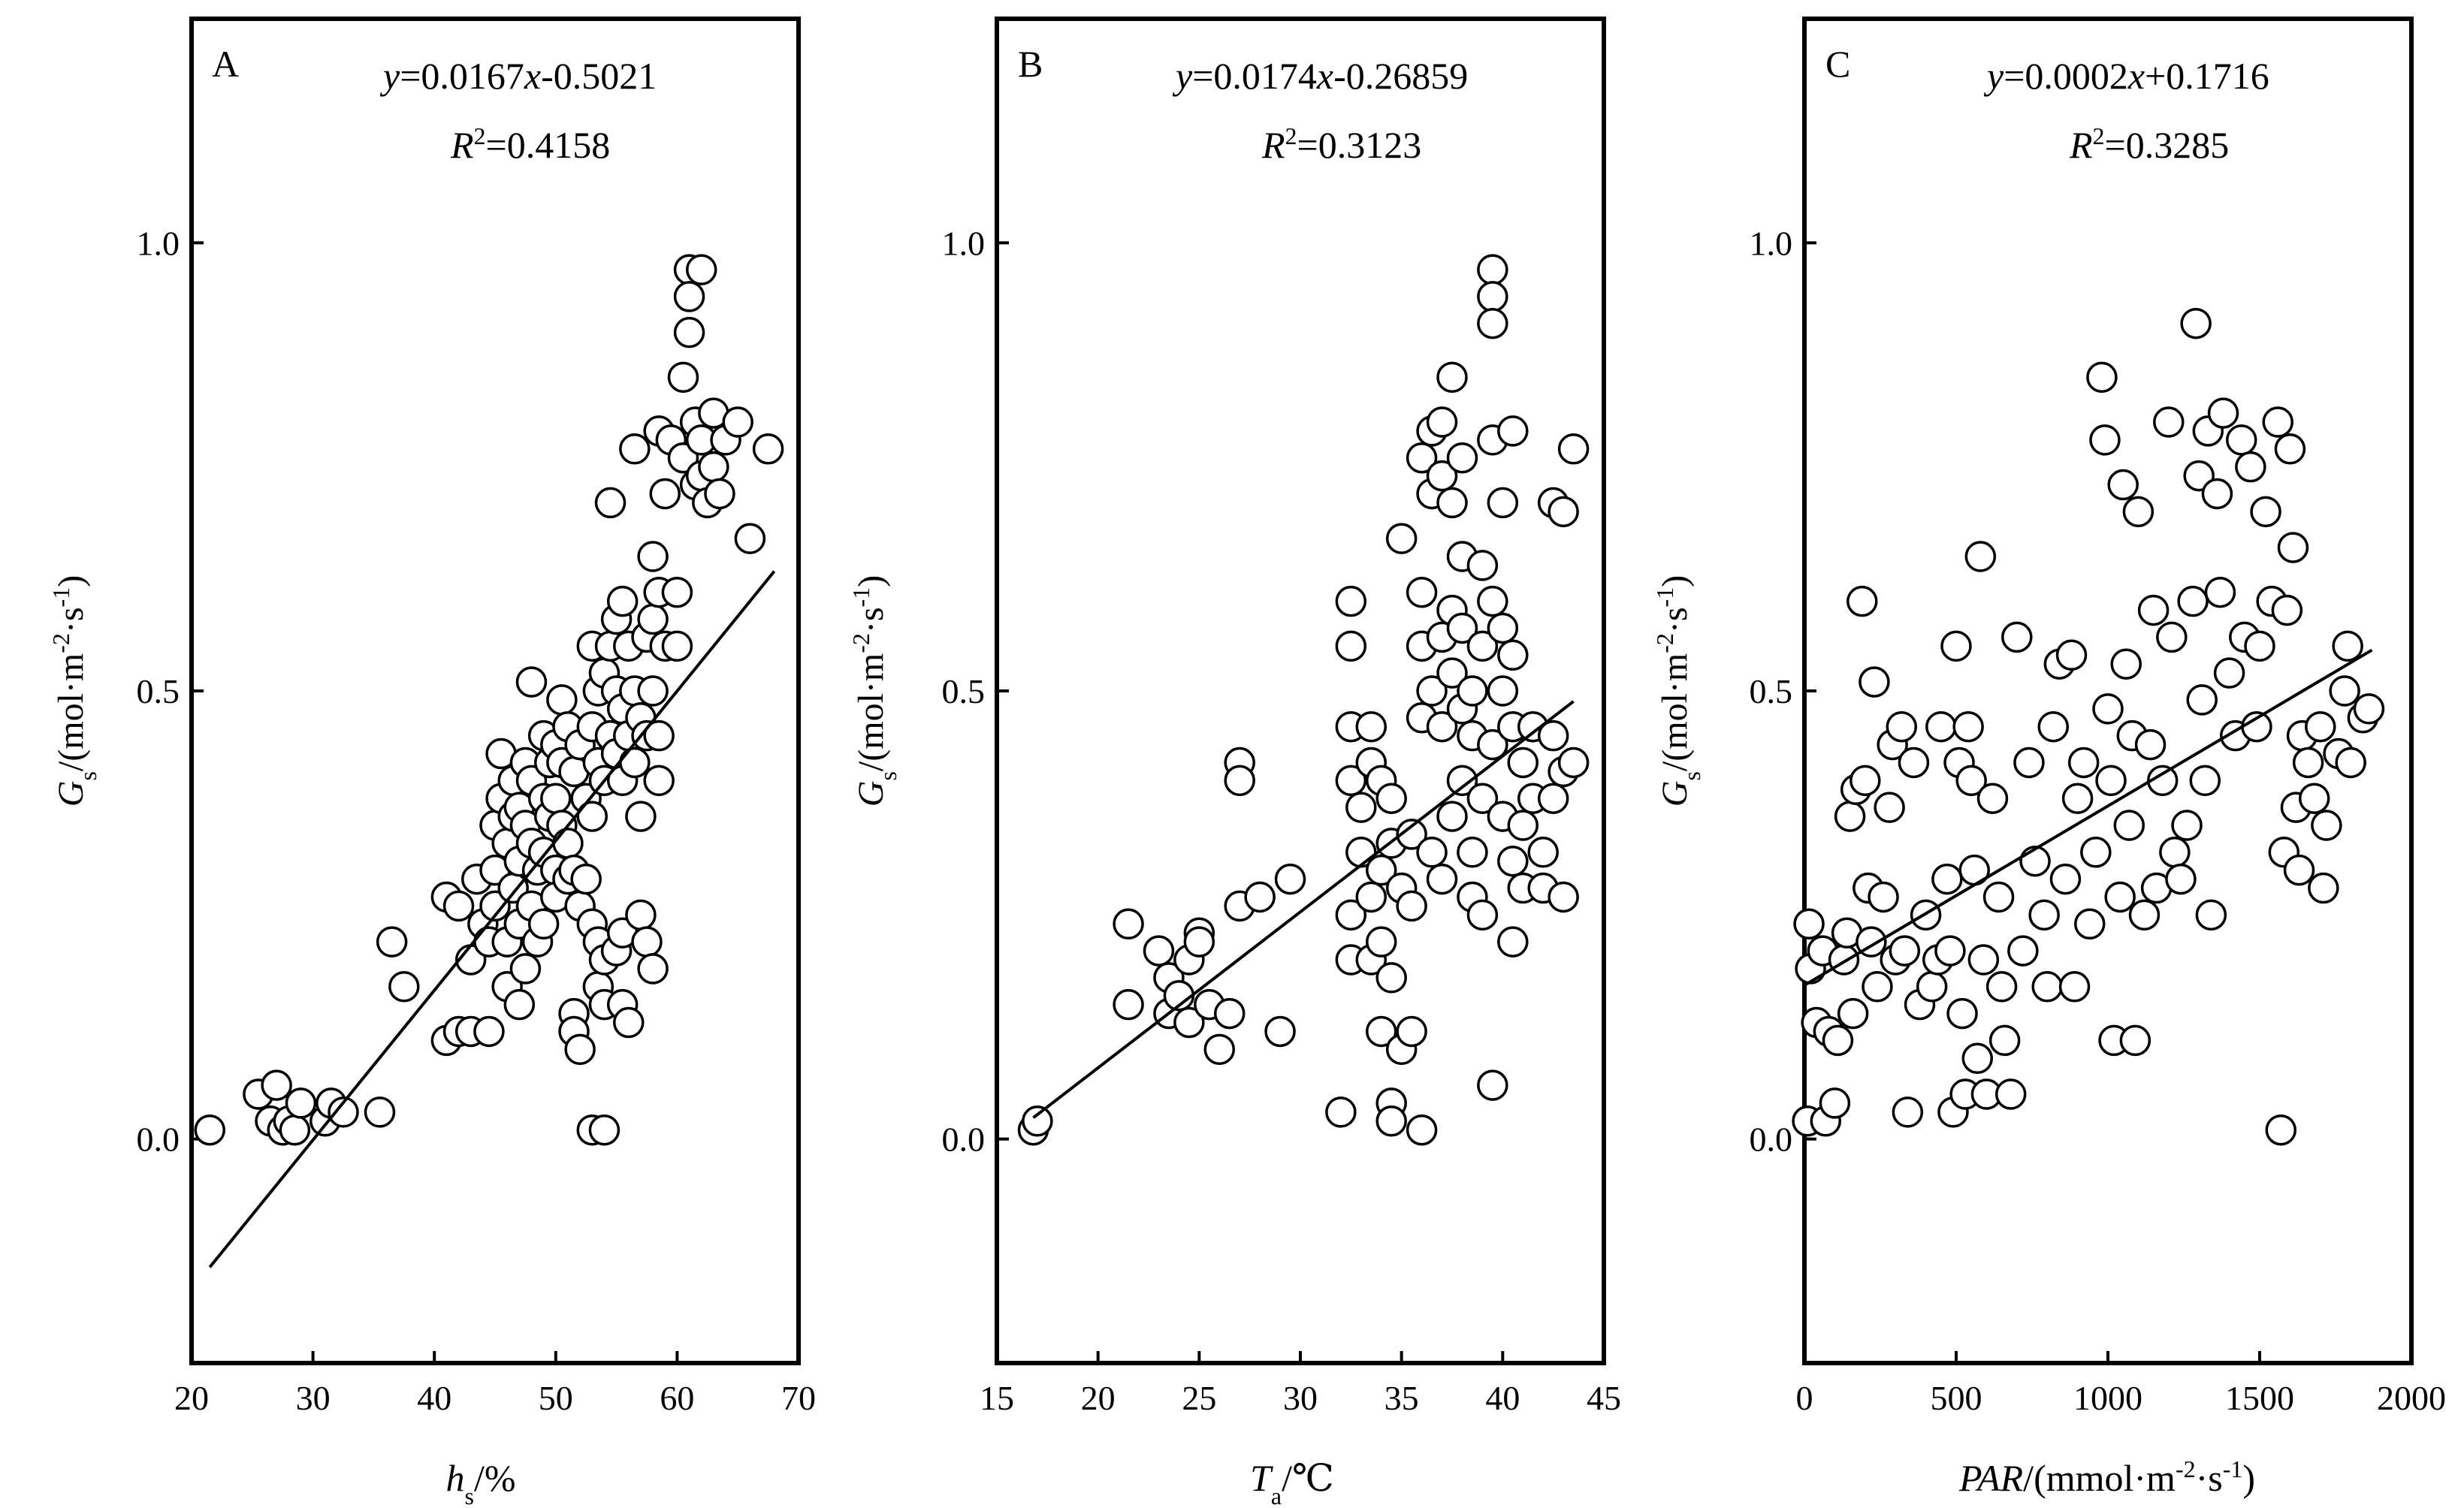  Describe the element at coordinates (1771, 1139) in the screenshot. I see `y-tick-label-c-0: 0.0` at that location.